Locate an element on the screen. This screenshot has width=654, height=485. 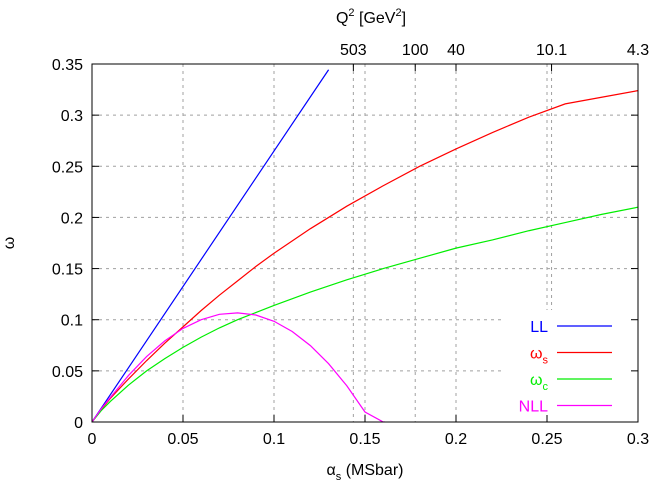
y-axis-title: ω is located at coordinates (9, 243).